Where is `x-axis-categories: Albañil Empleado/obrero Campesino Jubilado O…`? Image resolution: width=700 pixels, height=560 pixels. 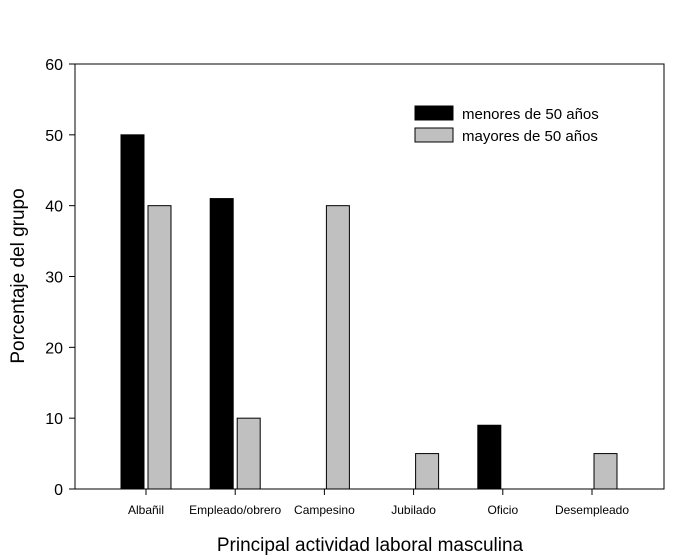 x-axis-categories: Albañil Empleado/obrero Campesino Jubilado O… is located at coordinates (378, 503).